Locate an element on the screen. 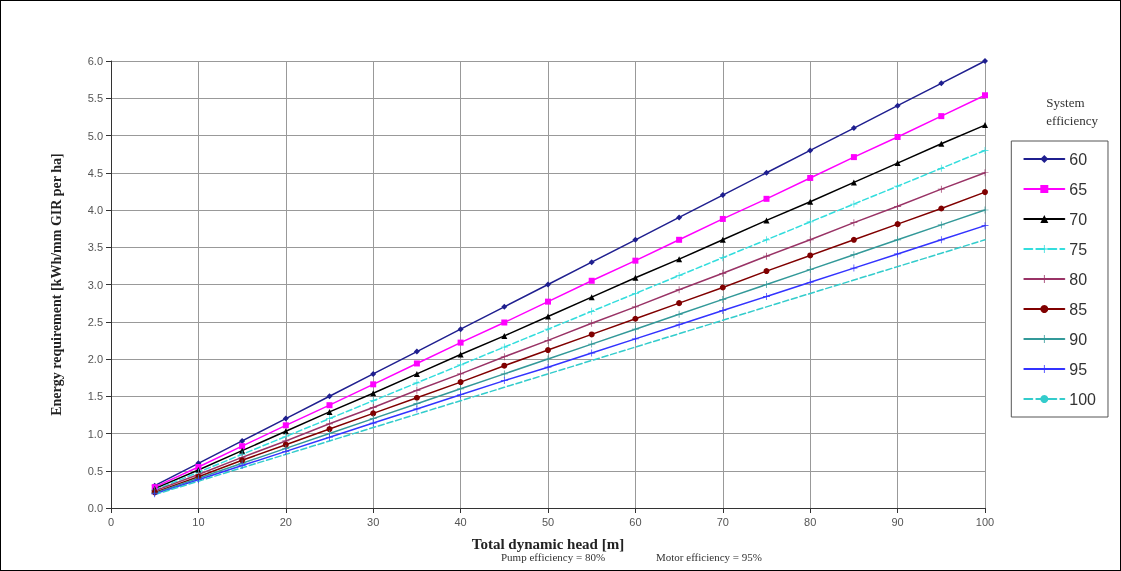 Image resolution: width=1121 pixels, height=571 pixels. legend-label: 90 is located at coordinates (1078, 339).